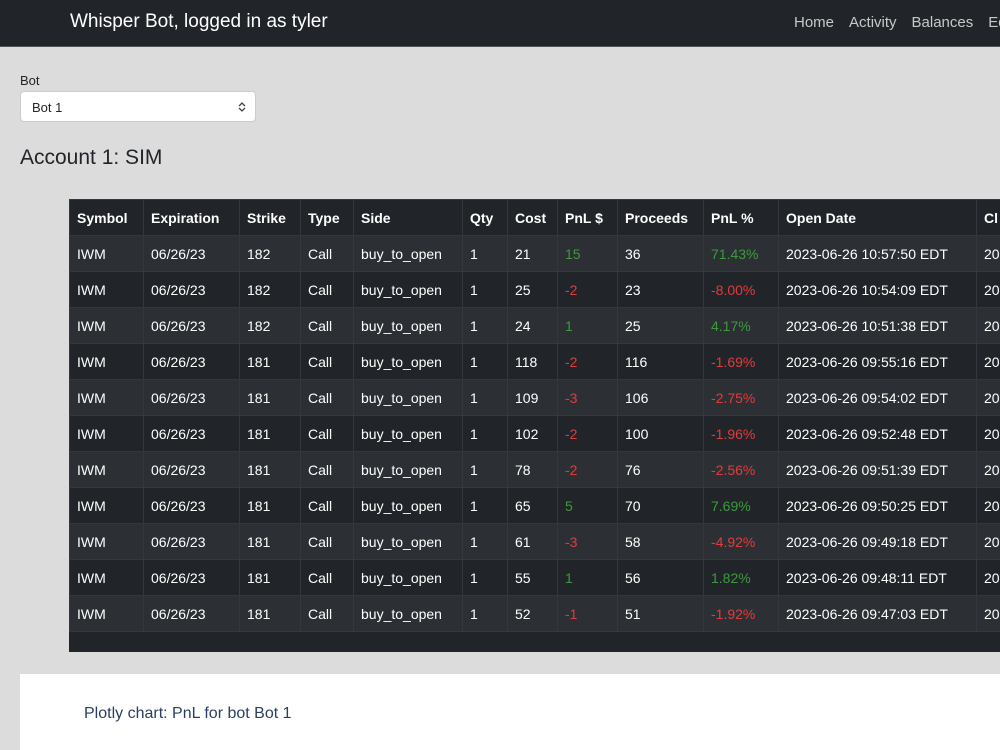 Image resolution: width=1000 pixels, height=750 pixels. I want to click on table-cell: 56, so click(660, 577).